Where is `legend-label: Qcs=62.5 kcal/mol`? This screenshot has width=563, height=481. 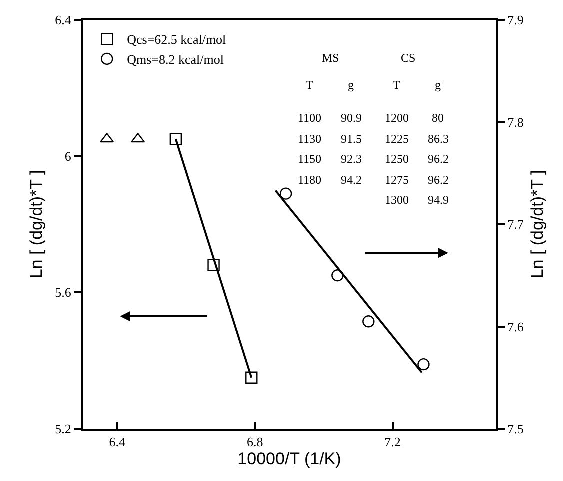
legend-label: Qcs=62.5 kcal/mol is located at coordinates (177, 40).